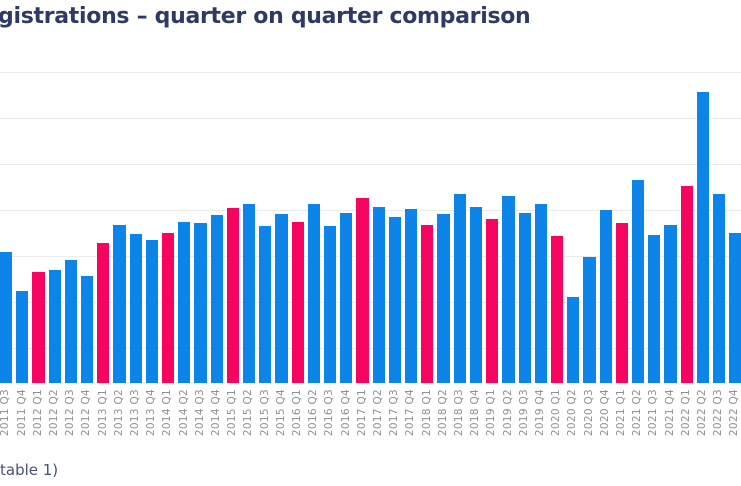  What do you see at coordinates (378, 413) in the screenshot?
I see `x-axis-tick-label: 2017 Q2` at bounding box center [378, 413].